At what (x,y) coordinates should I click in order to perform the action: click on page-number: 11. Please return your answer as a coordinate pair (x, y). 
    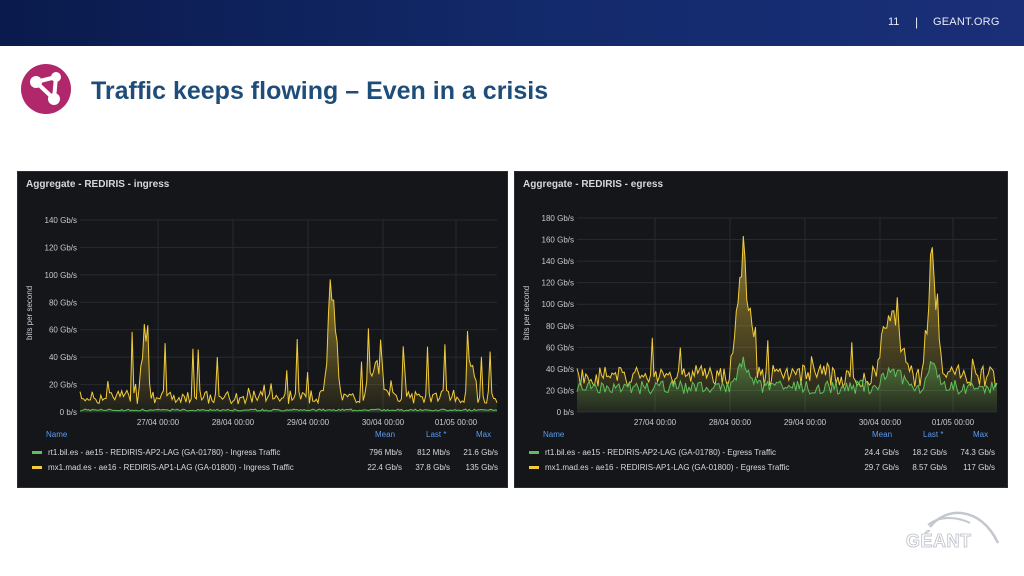
    Looking at the image, I should click on (894, 22).